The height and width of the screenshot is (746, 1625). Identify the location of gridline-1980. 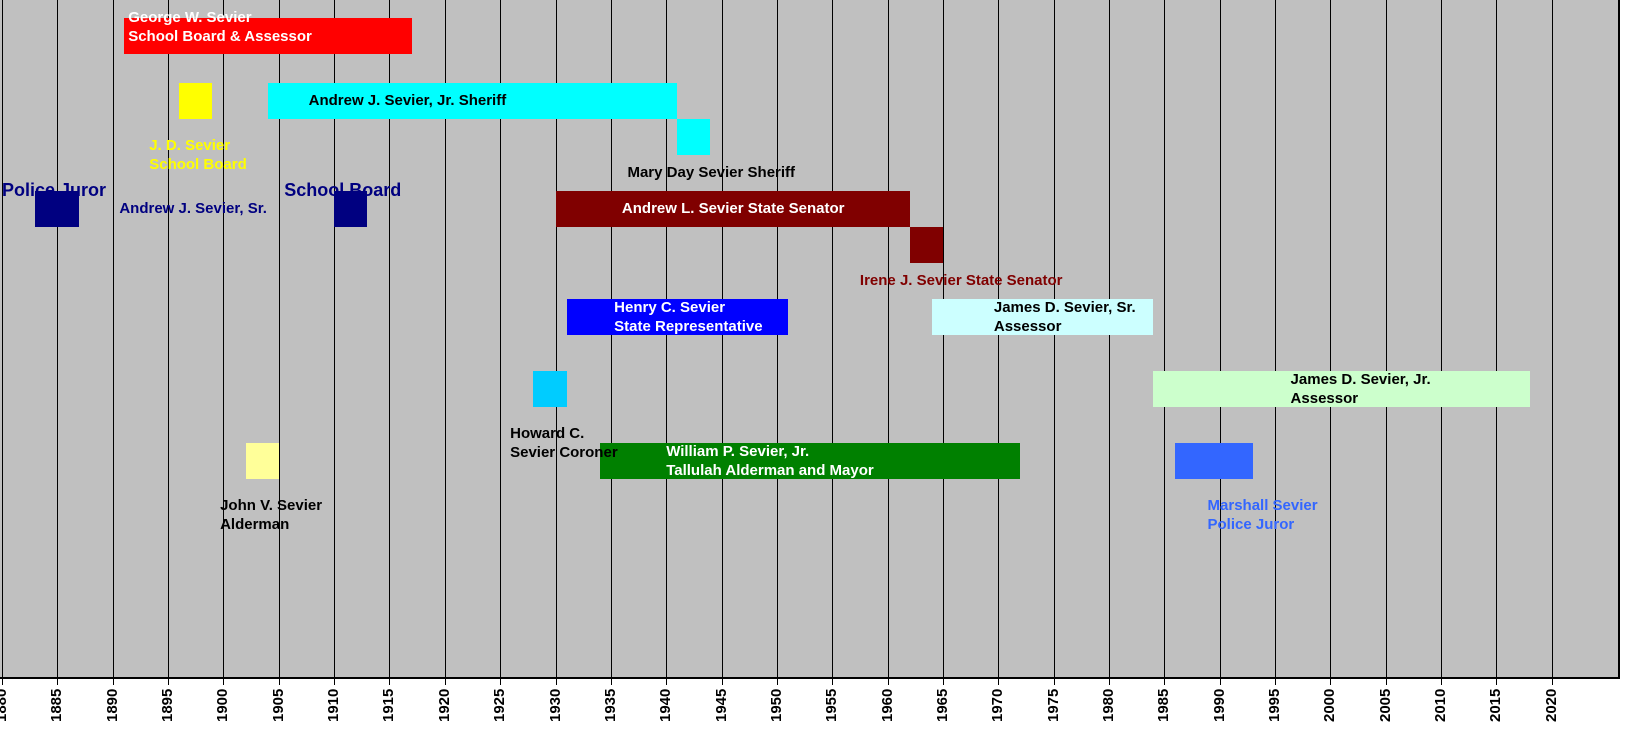
(1109, 338).